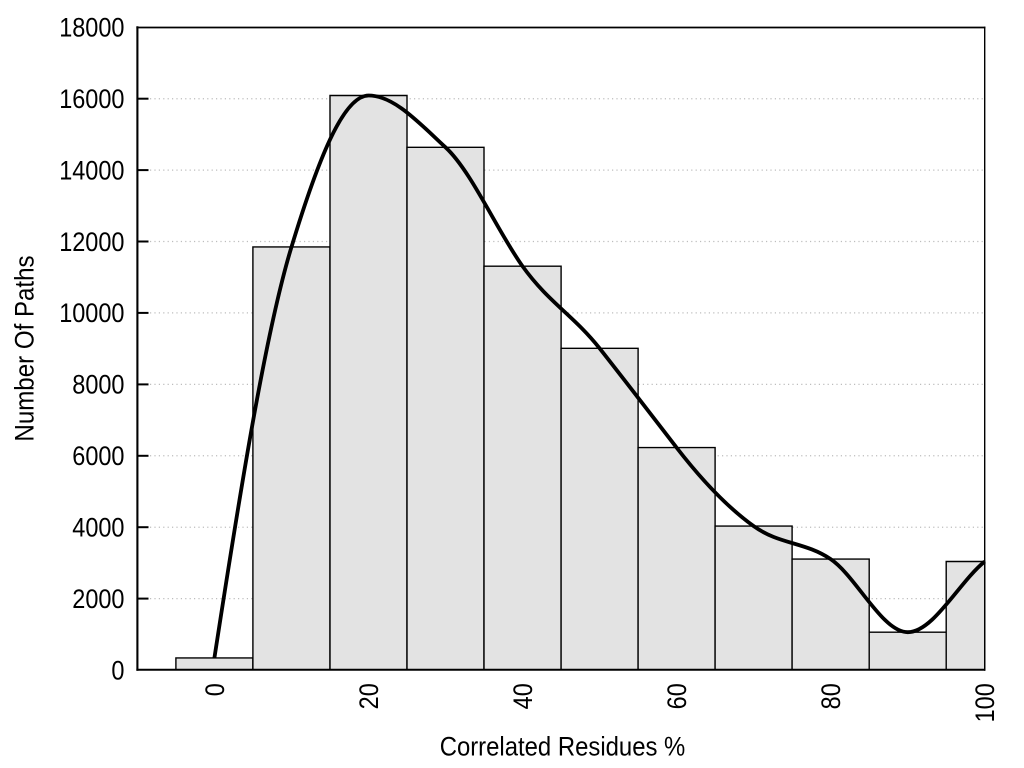 The width and height of the screenshot is (1024, 768). What do you see at coordinates (91, 28) in the screenshot?
I see `svg-text: 18000` at bounding box center [91, 28].